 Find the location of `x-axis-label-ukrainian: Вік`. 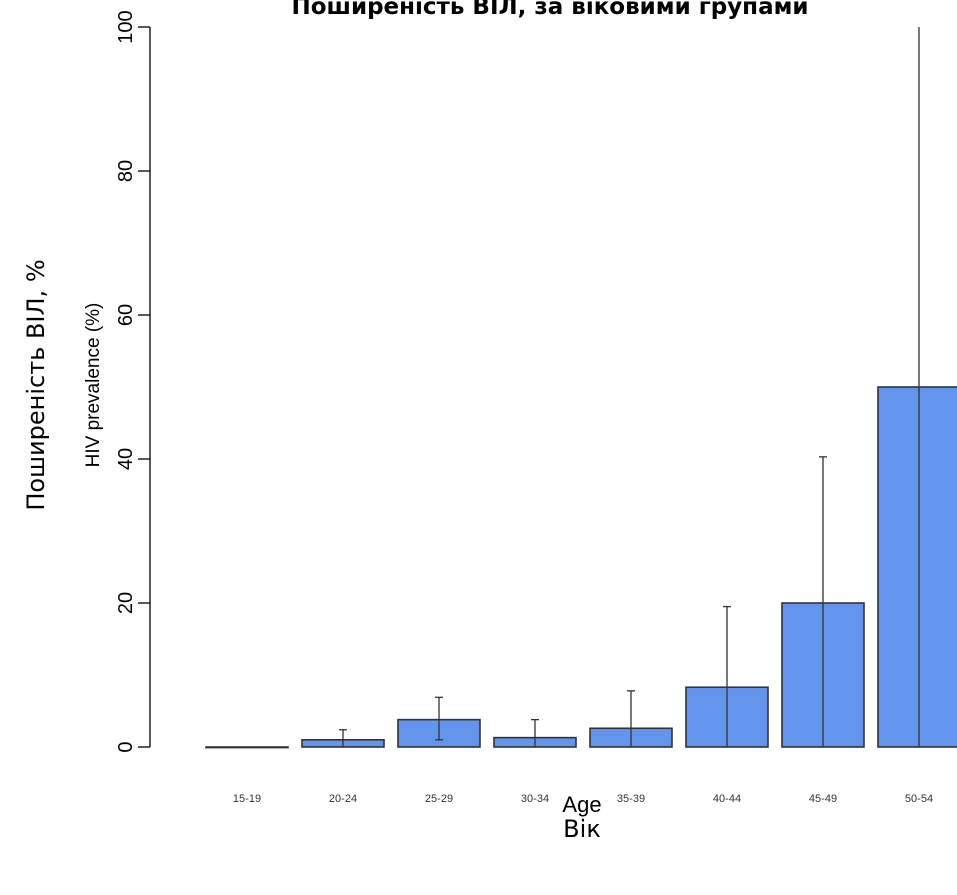

x-axis-label-ukrainian: Вік is located at coordinates (582, 829).